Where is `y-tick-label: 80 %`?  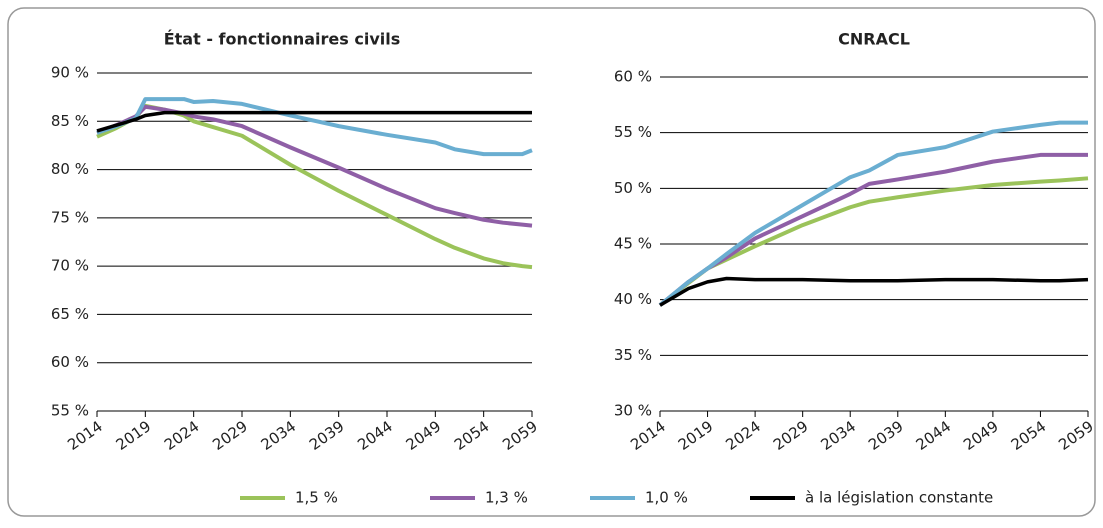
y-tick-label: 80 % is located at coordinates (70, 169).